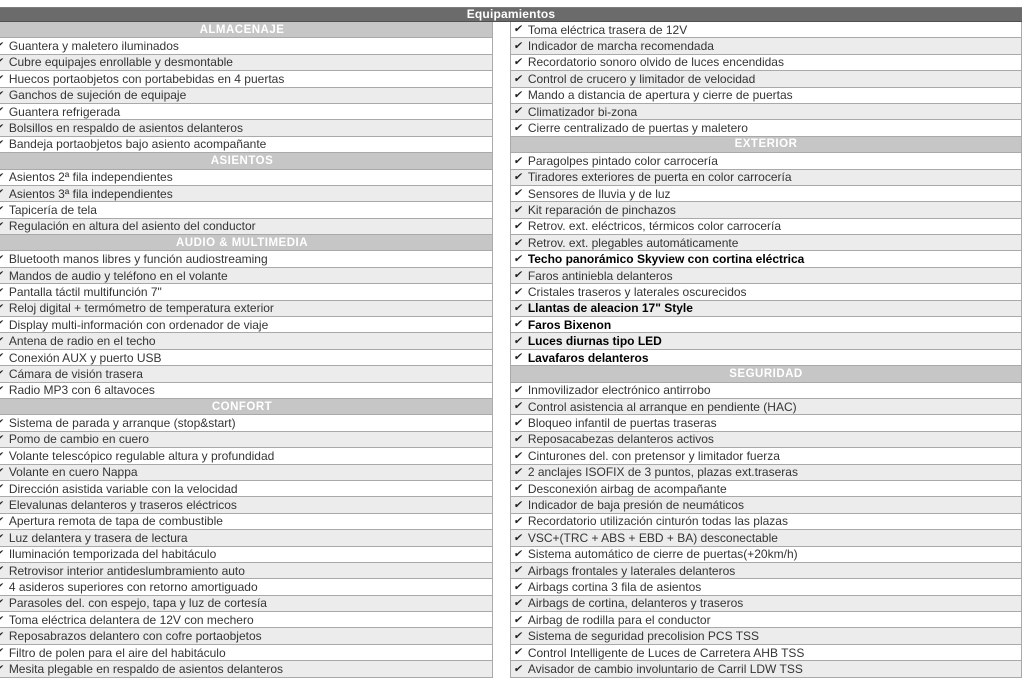 The image size is (1024, 682). I want to click on feature-label: Ganchos de sujeción de equipaje, so click(97, 95).